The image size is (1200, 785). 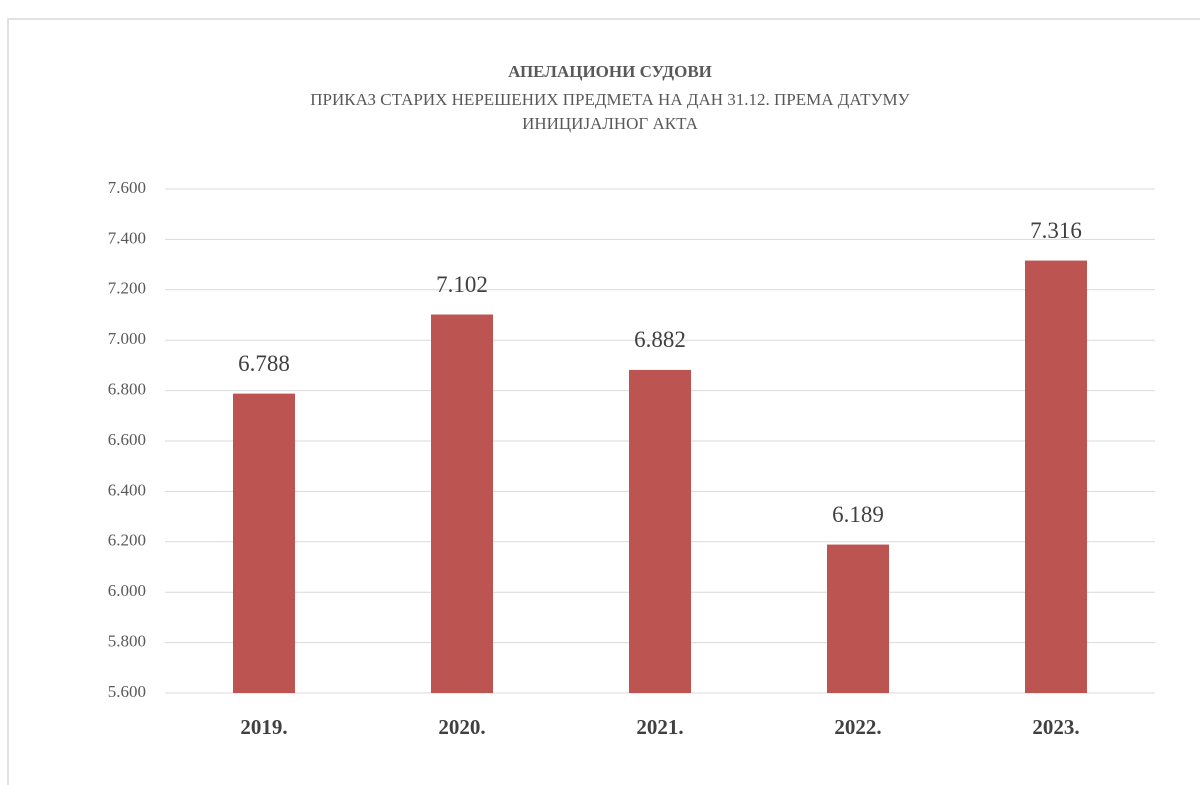 I want to click on y-tick-label: 7.000, so click(x=127, y=338).